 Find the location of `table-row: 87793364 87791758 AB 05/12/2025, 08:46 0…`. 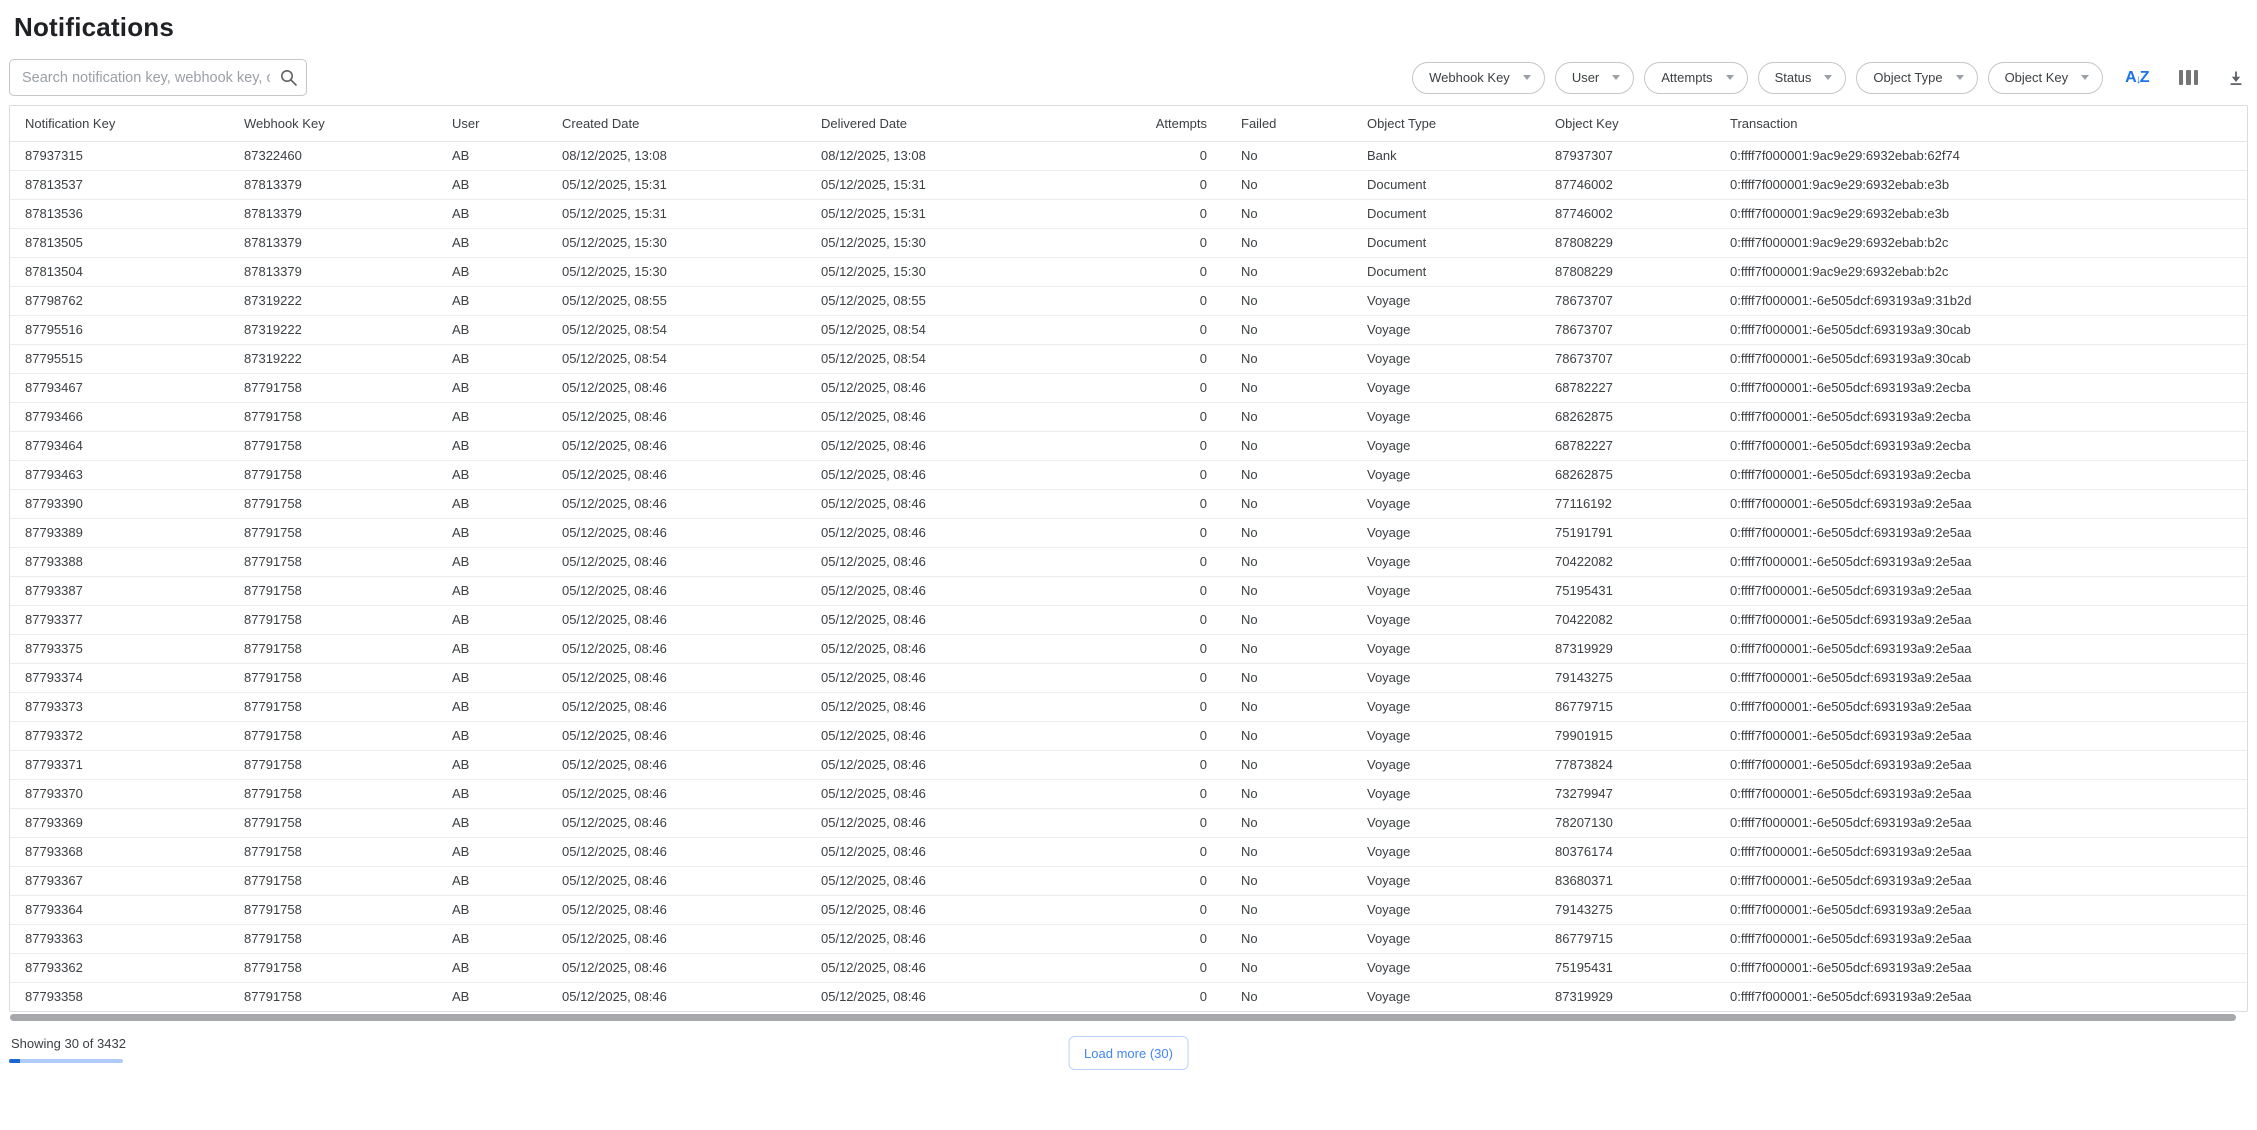

table-row: 87793364 87791758 AB 05/12/2025, 08:46 0… is located at coordinates (1128, 910).